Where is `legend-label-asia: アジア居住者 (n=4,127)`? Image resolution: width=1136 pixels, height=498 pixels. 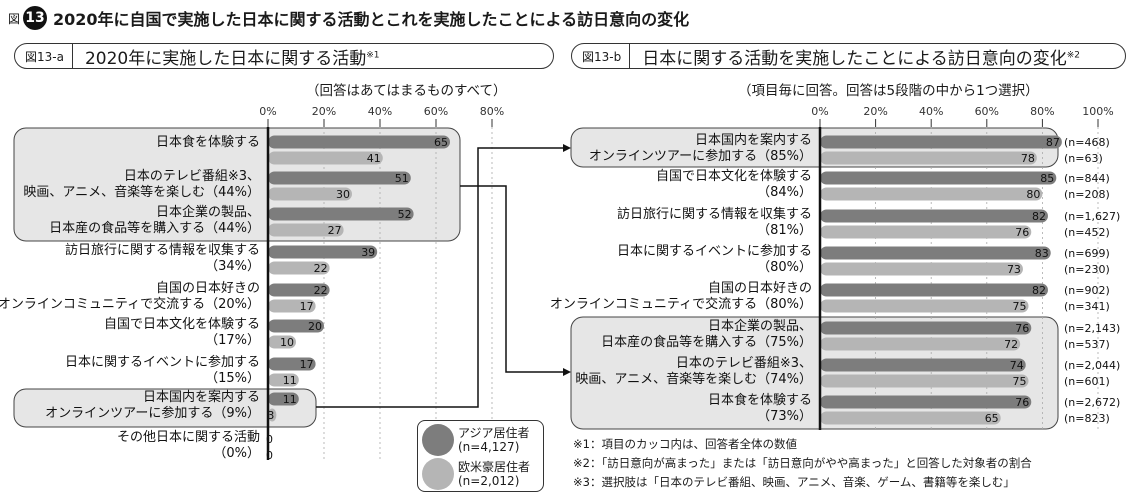 legend-label-asia: アジア居住者 (n=4,127) is located at coordinates (494, 440).